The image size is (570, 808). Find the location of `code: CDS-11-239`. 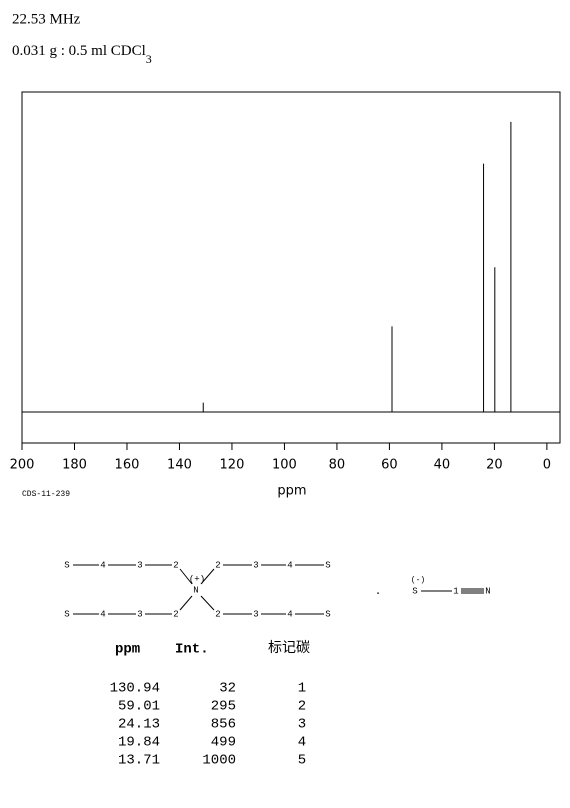

code: CDS-11-239 is located at coordinates (46, 494).